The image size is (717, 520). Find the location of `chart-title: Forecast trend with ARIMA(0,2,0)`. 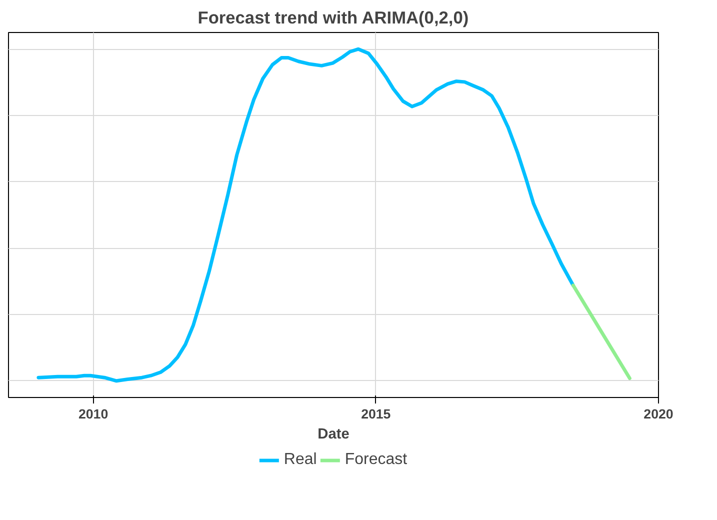

chart-title: Forecast trend with ARIMA(0,2,0) is located at coordinates (333, 18).